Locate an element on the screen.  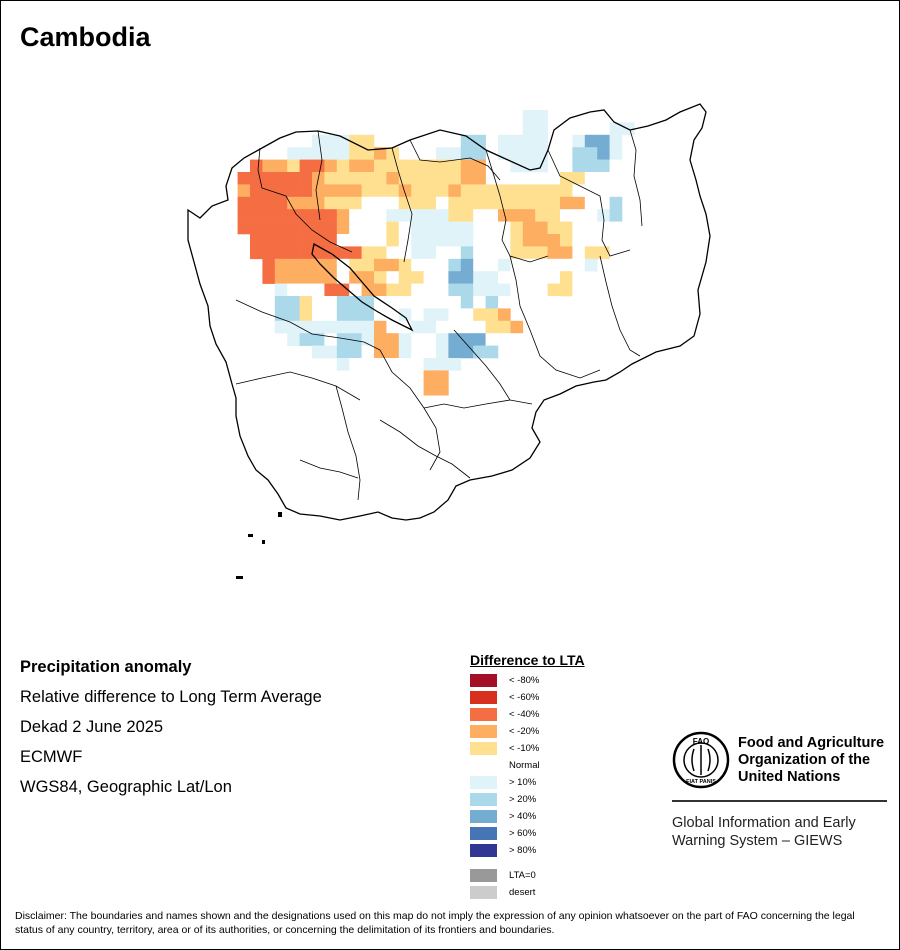
info-projection: WGS84, Geographic Lat/Lon is located at coordinates (126, 787).